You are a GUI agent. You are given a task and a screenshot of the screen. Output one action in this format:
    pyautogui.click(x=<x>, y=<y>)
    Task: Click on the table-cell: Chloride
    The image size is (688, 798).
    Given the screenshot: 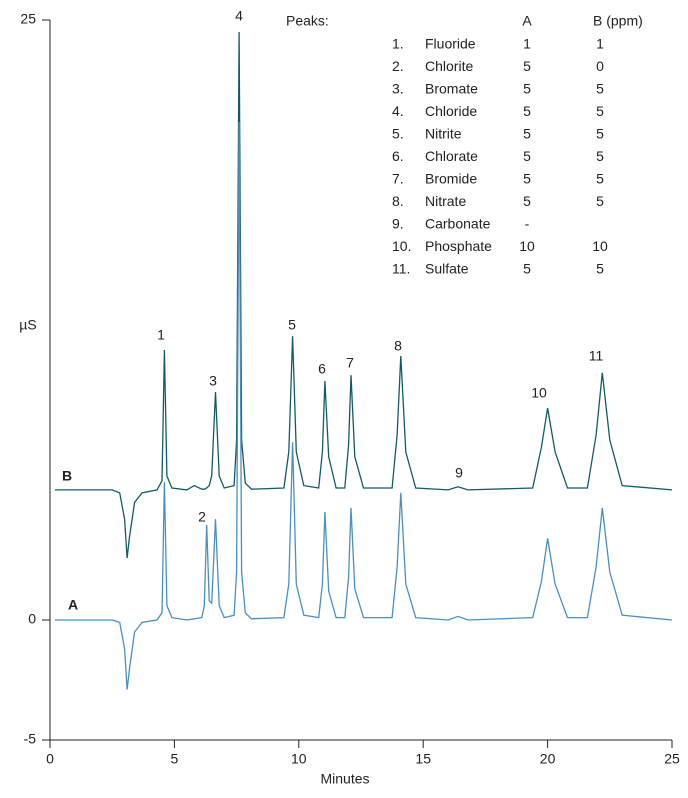 What is the action you would take?
    pyautogui.click(x=451, y=111)
    